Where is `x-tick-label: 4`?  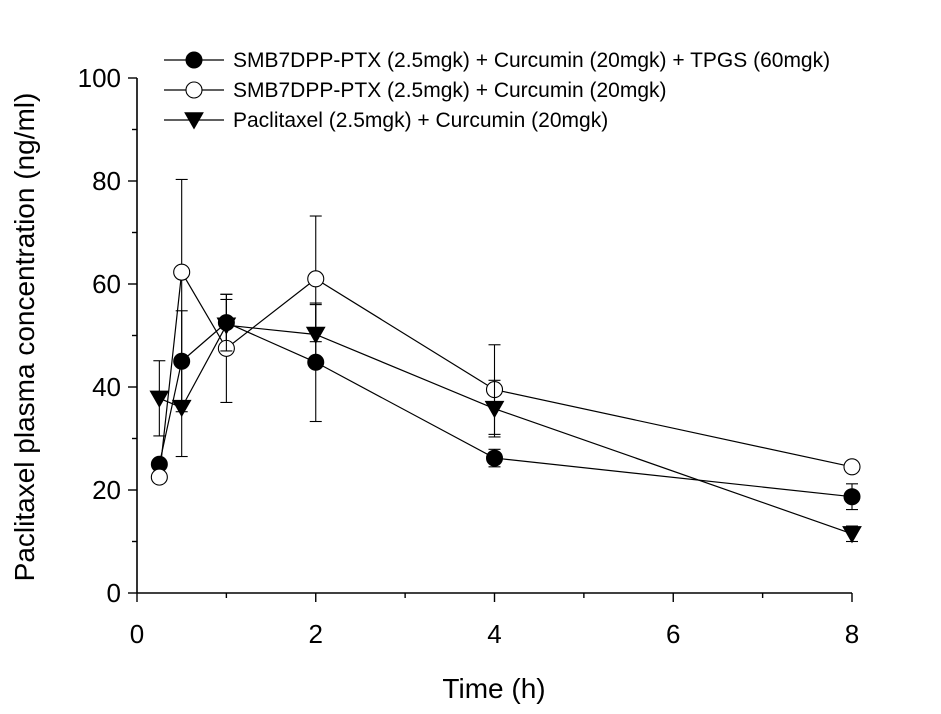 x-tick-label: 4 is located at coordinates (494, 634).